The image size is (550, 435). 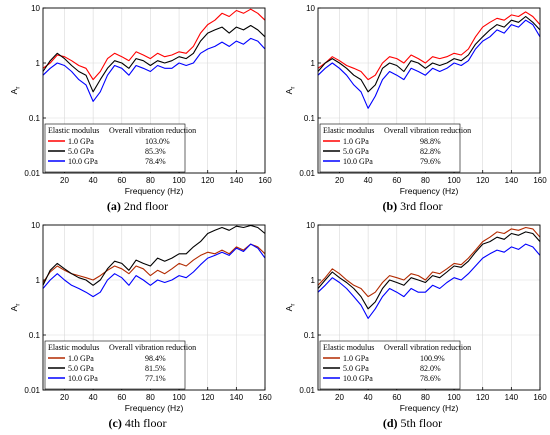 I want to click on panel-caption: (b) 3rd floor, so click(x=412, y=206).